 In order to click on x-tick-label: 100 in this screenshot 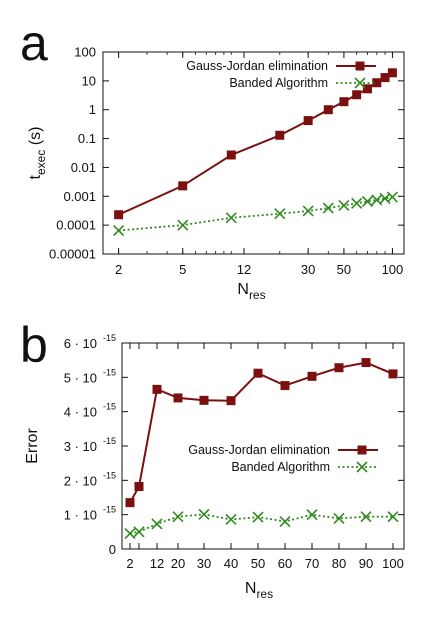, I will do `click(393, 563)`.